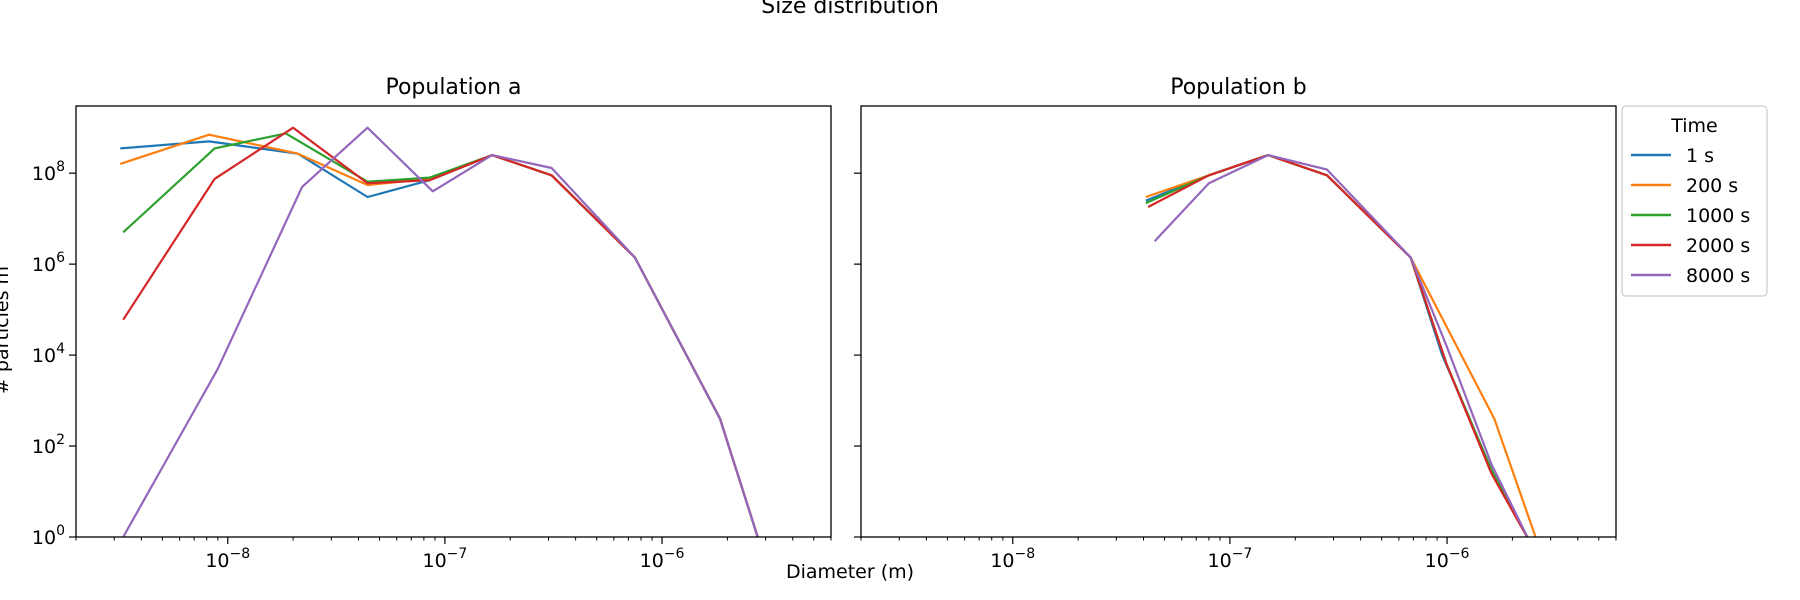  What do you see at coordinates (6, 330) in the screenshot?
I see `figure-ylabel: # particles m` at bounding box center [6, 330].